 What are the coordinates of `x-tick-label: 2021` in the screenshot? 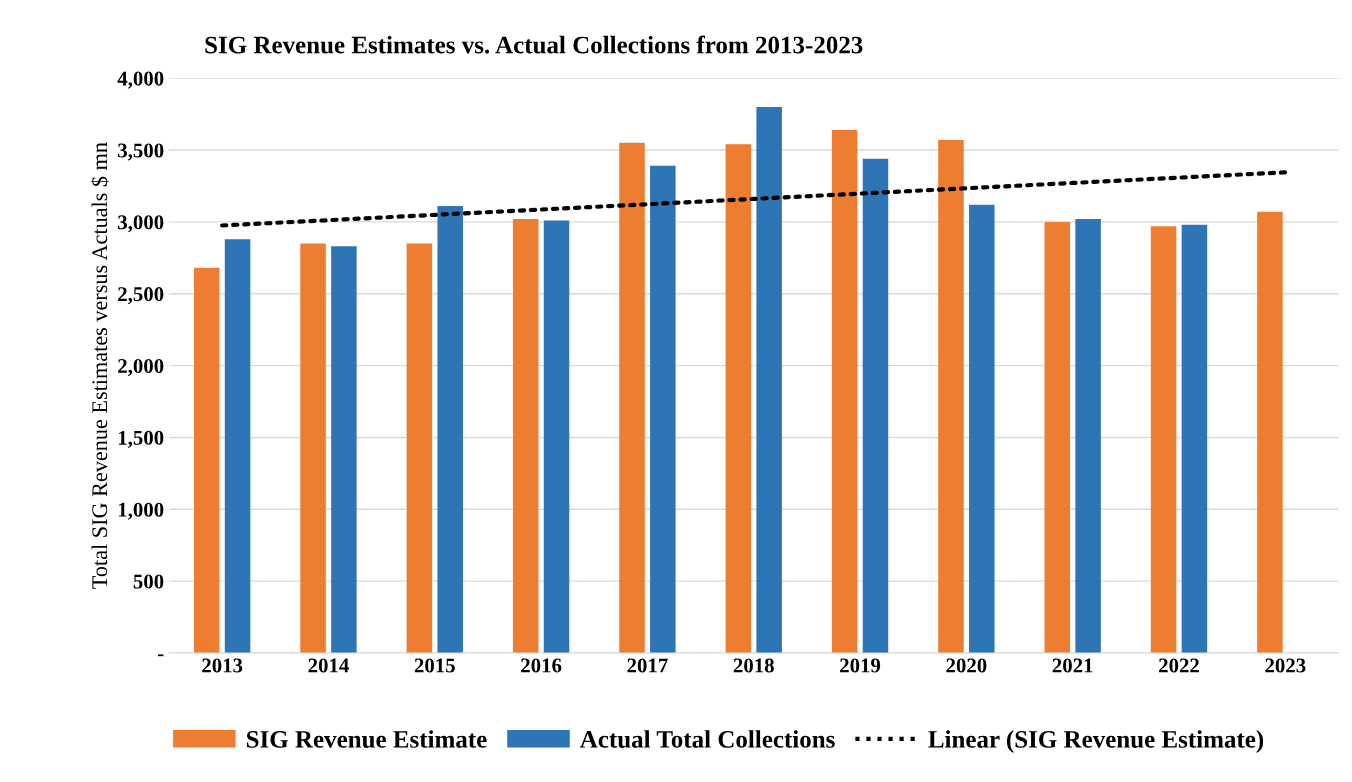 It's located at (1072, 665).